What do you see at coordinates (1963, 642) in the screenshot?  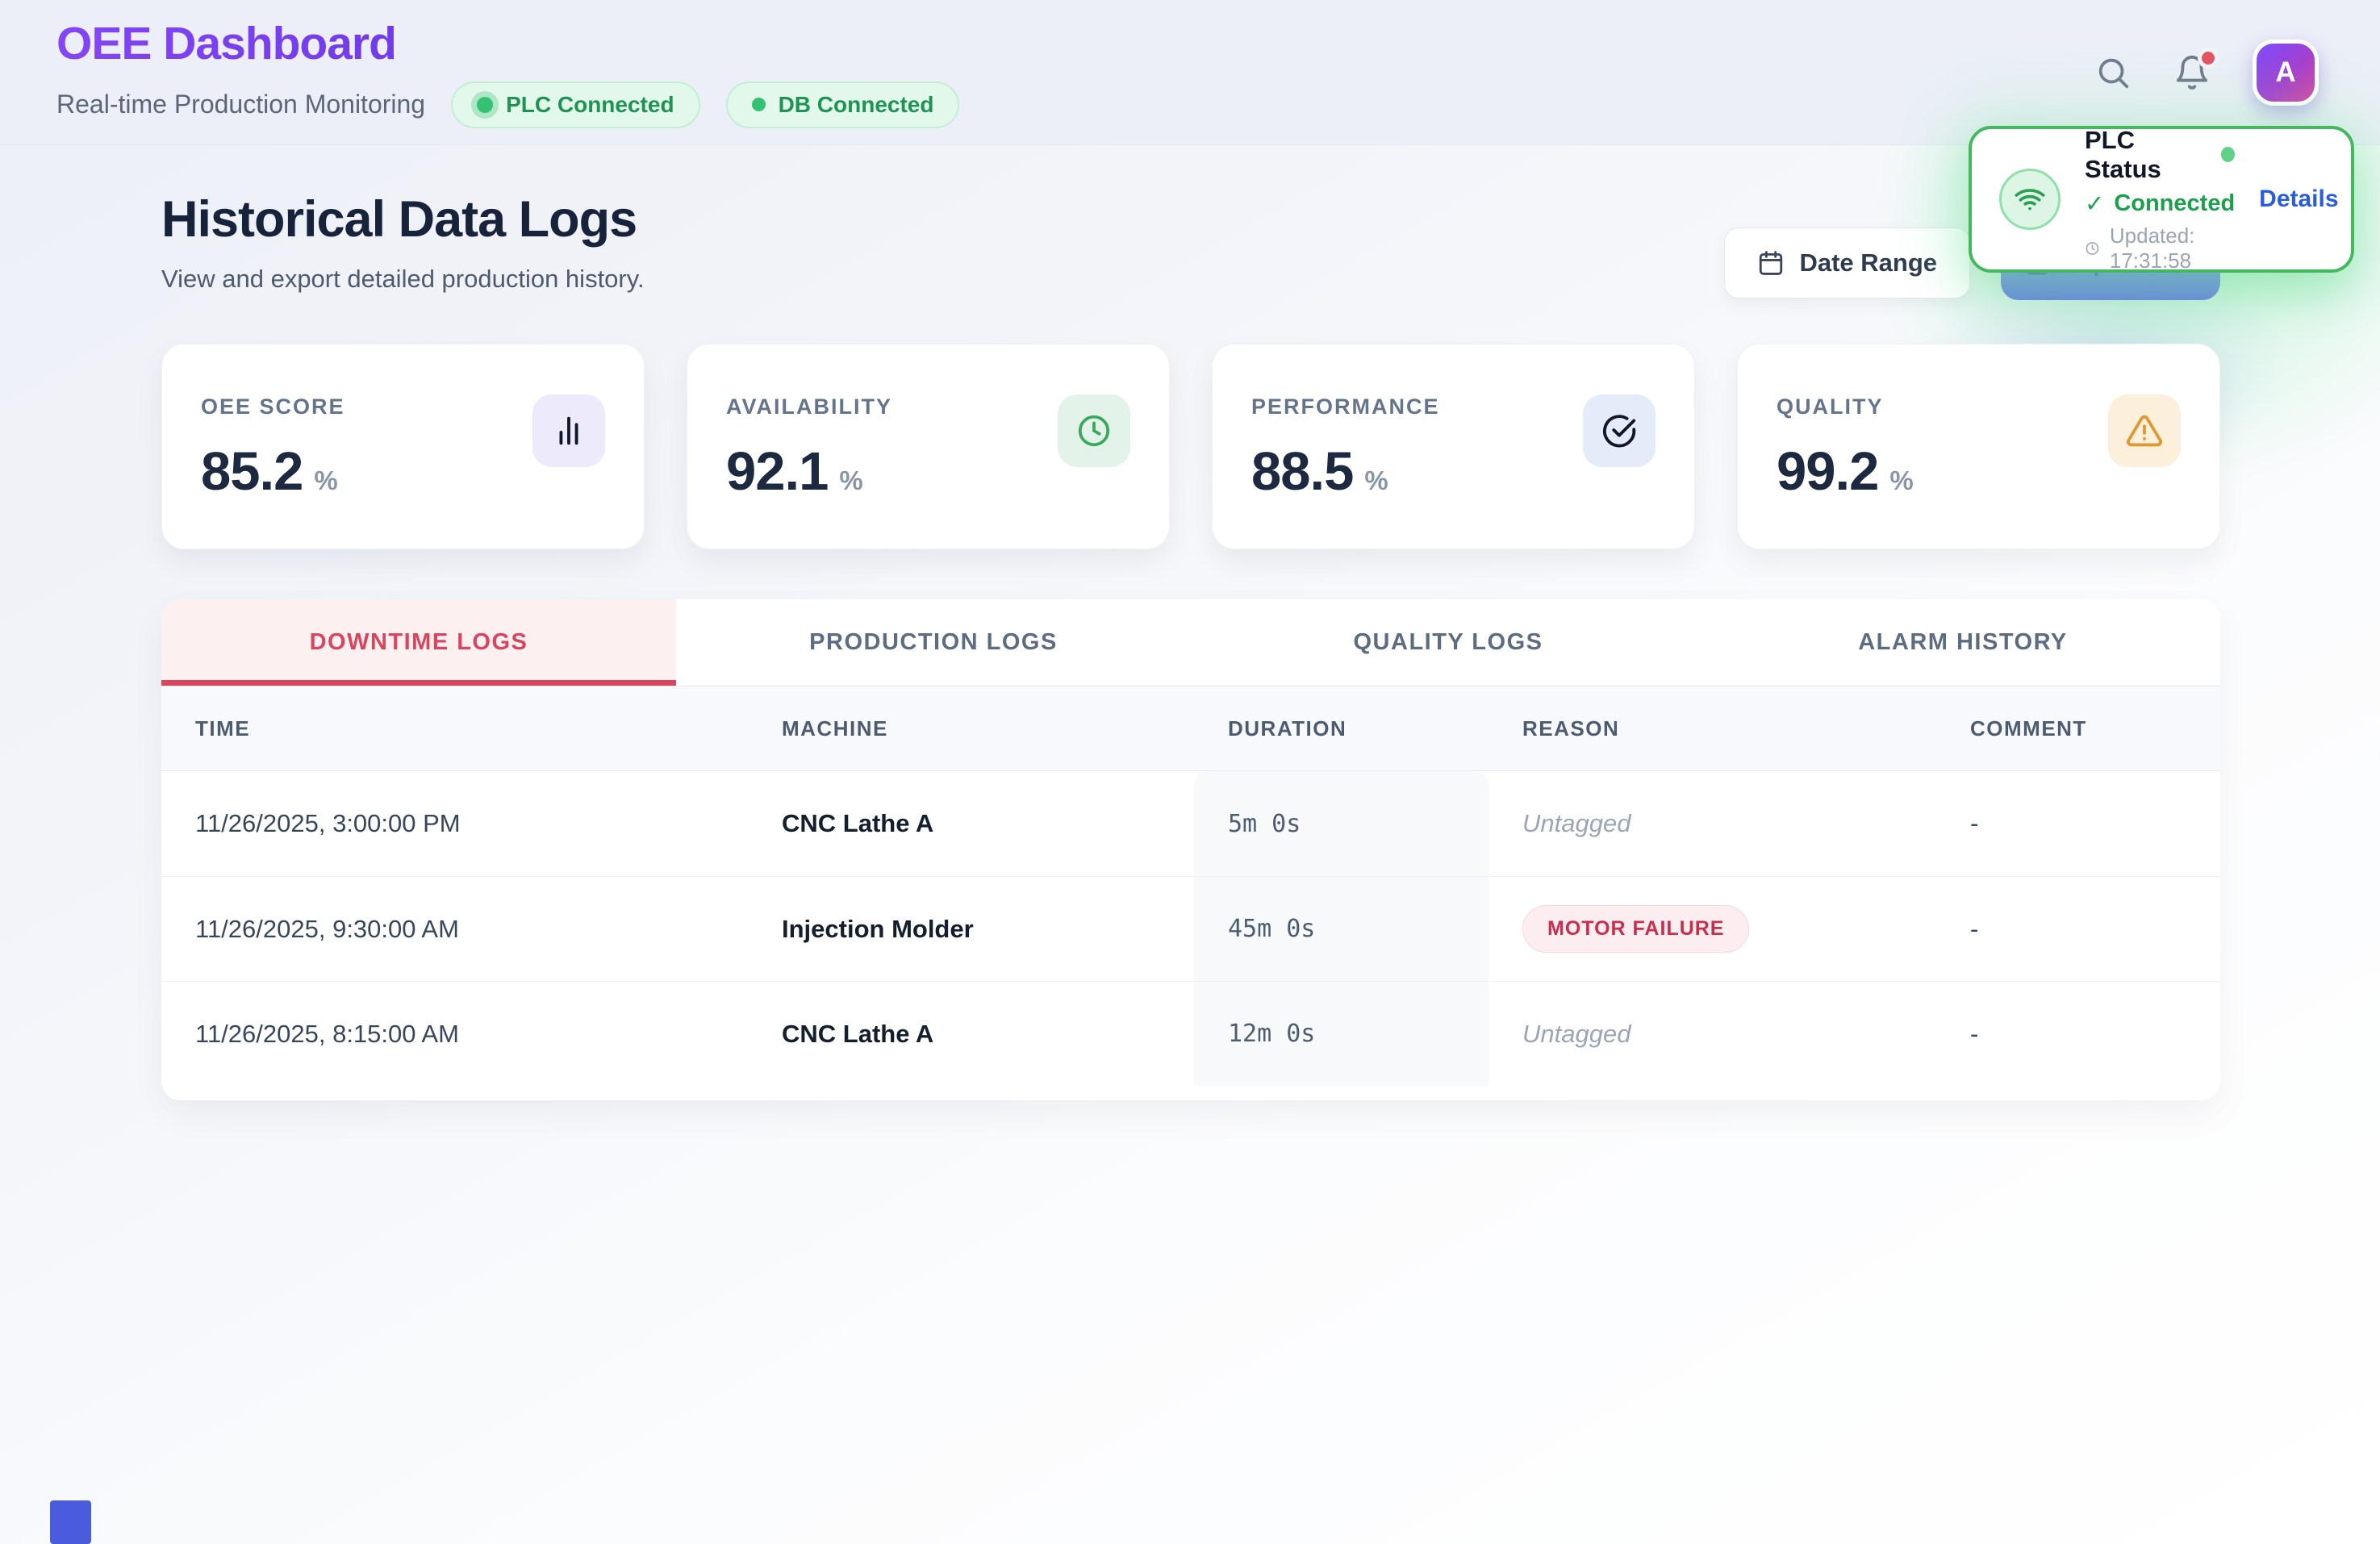 I see `tab-alarm-history: ALARM HISTORY` at bounding box center [1963, 642].